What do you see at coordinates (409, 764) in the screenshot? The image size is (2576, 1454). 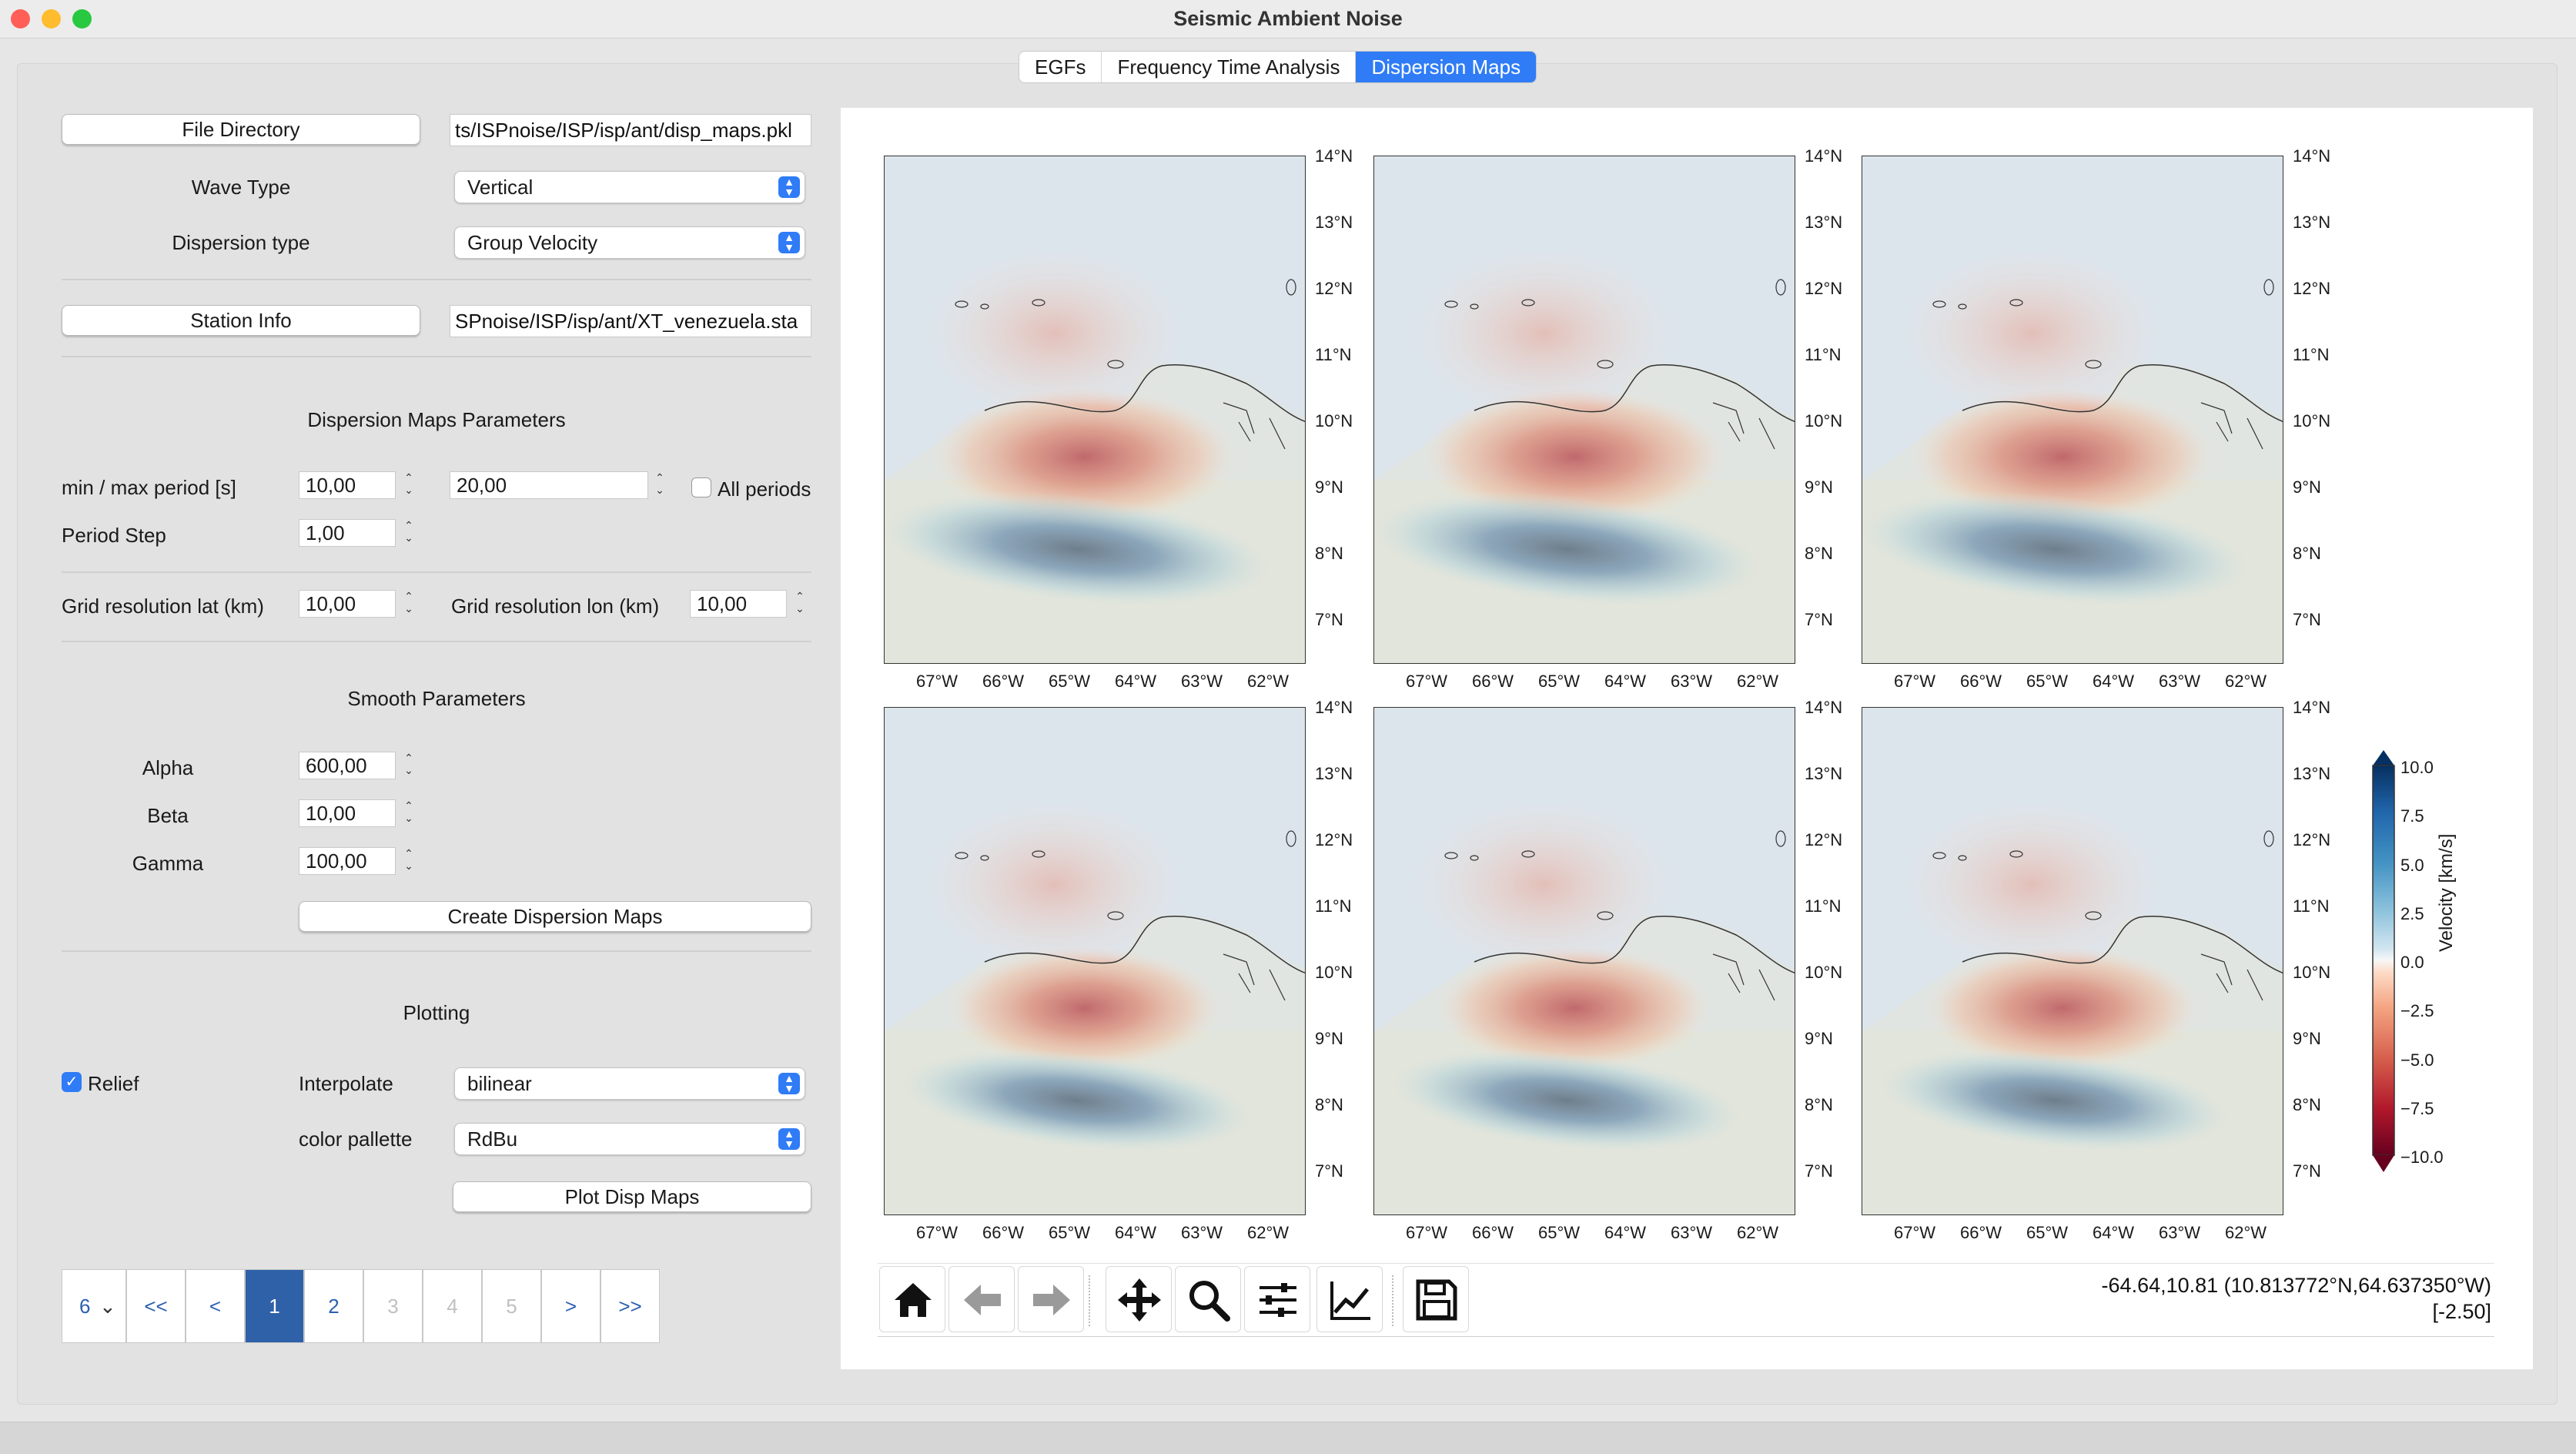 I see `alpha-stepper: ⌃ ⌄` at bounding box center [409, 764].